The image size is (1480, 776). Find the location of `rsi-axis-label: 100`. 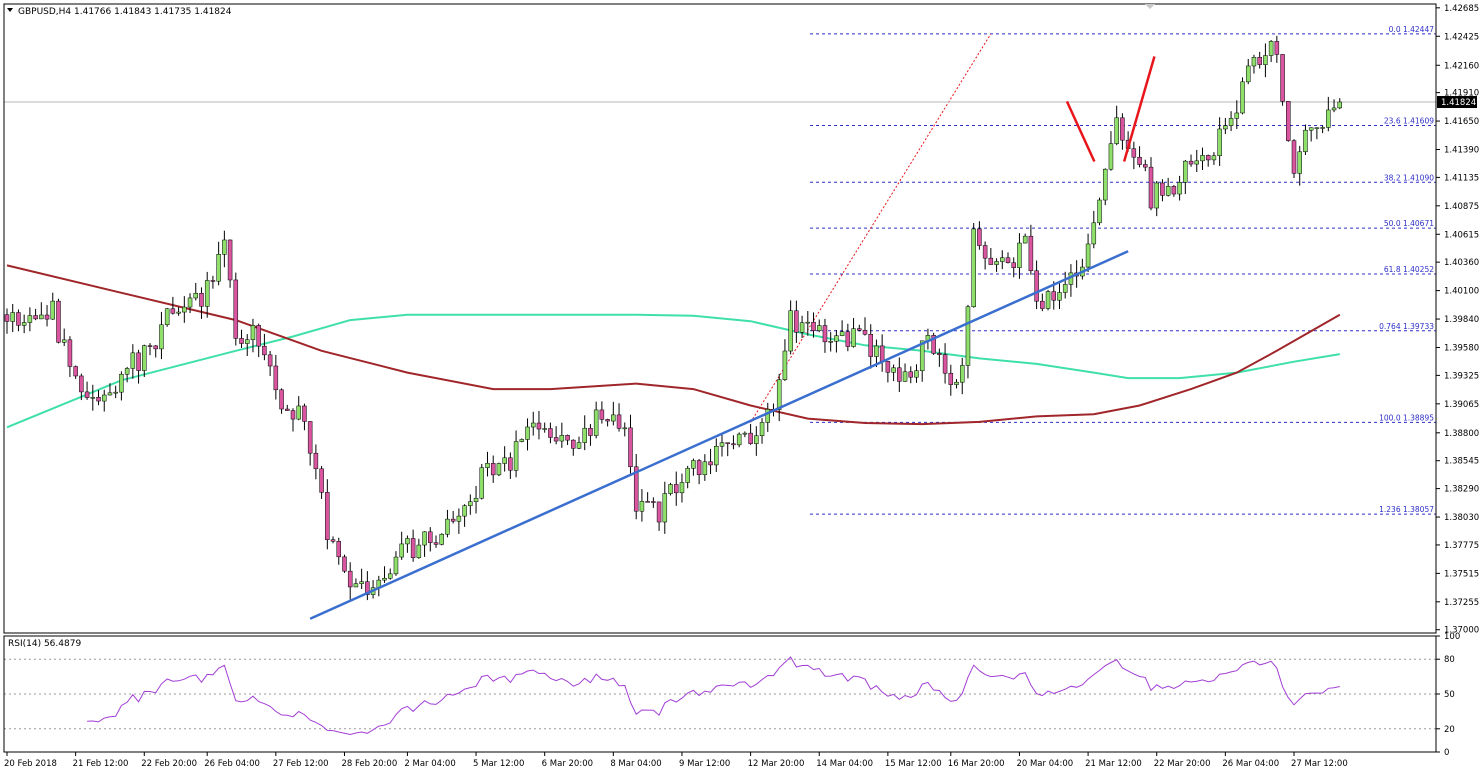

rsi-axis-label: 100 is located at coordinates (1452, 637).